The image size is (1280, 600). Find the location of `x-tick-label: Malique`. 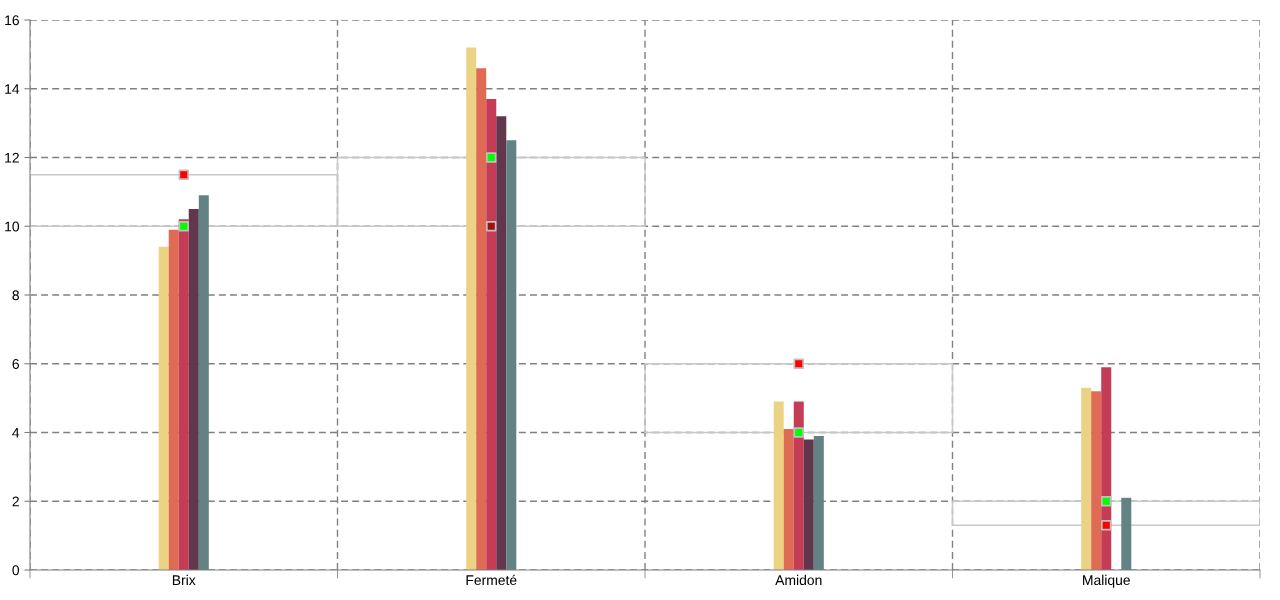

x-tick-label: Malique is located at coordinates (1106, 581).